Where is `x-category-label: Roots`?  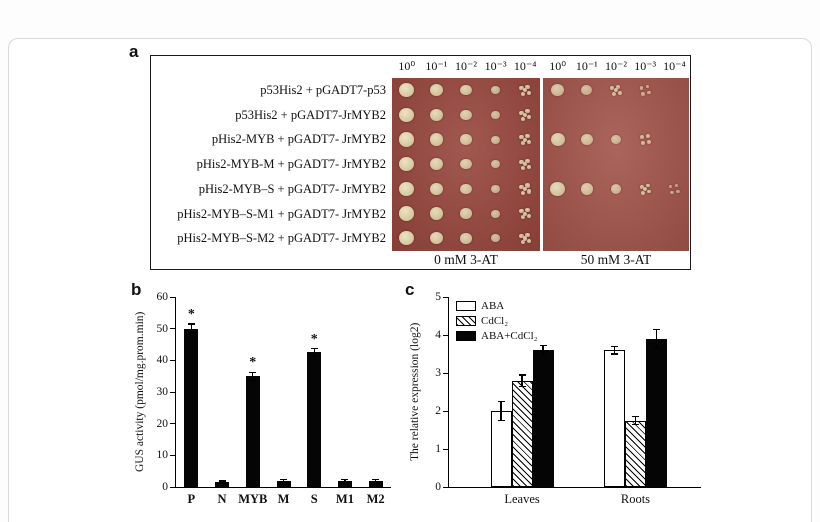 x-category-label: Roots is located at coordinates (635, 499).